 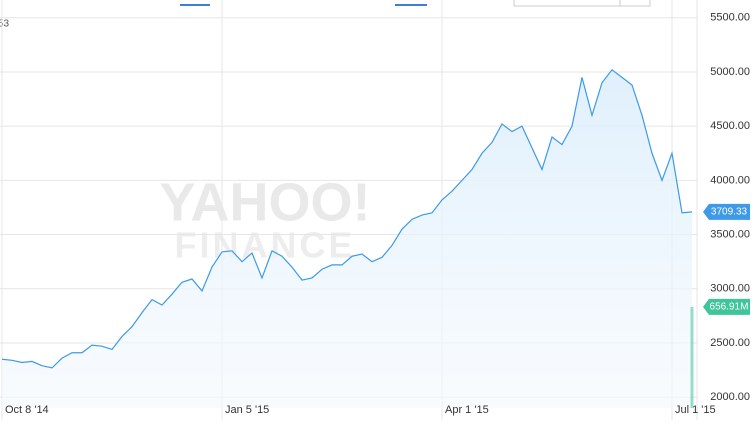 I want to click on x-tick-label: Jul 1 '15, so click(x=695, y=410).